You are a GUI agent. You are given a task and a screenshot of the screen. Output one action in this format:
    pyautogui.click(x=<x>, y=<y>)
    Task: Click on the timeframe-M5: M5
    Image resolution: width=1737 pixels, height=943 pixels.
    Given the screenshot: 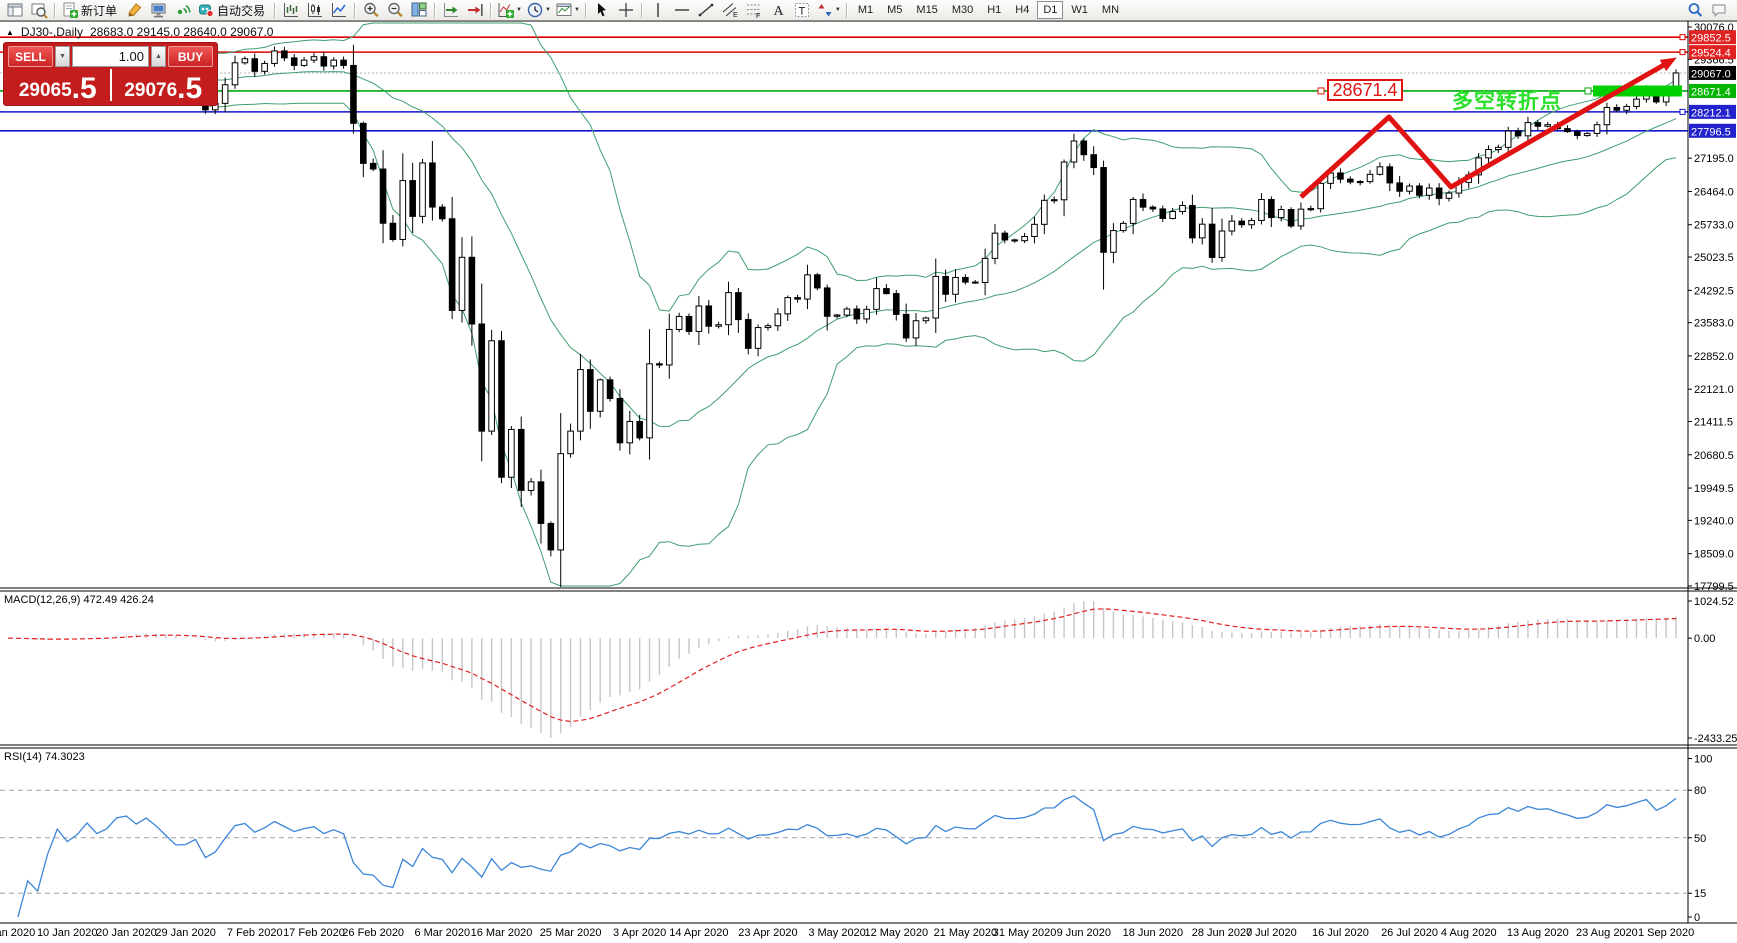 What is the action you would take?
    pyautogui.click(x=895, y=10)
    